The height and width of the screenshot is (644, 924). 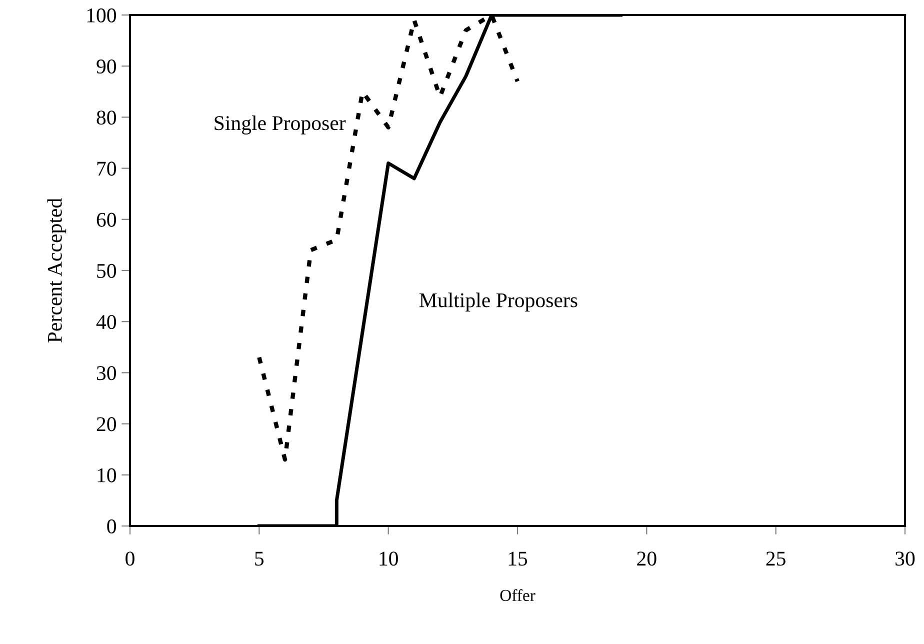 I want to click on y-tick-label: 70, so click(x=106, y=169).